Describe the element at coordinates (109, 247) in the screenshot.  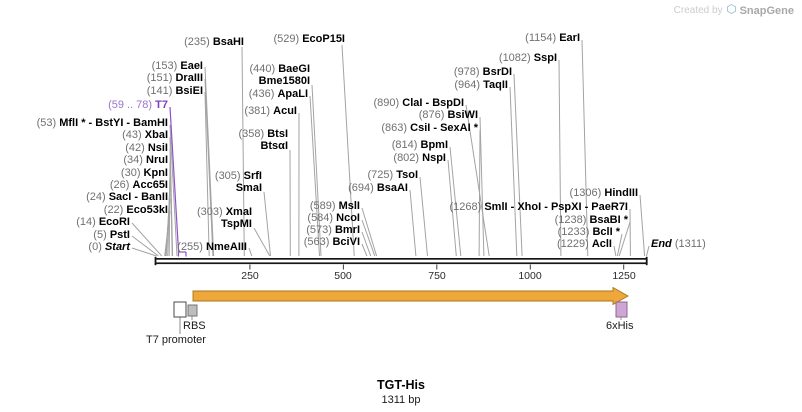
I see `start-label: (0) Start` at that location.